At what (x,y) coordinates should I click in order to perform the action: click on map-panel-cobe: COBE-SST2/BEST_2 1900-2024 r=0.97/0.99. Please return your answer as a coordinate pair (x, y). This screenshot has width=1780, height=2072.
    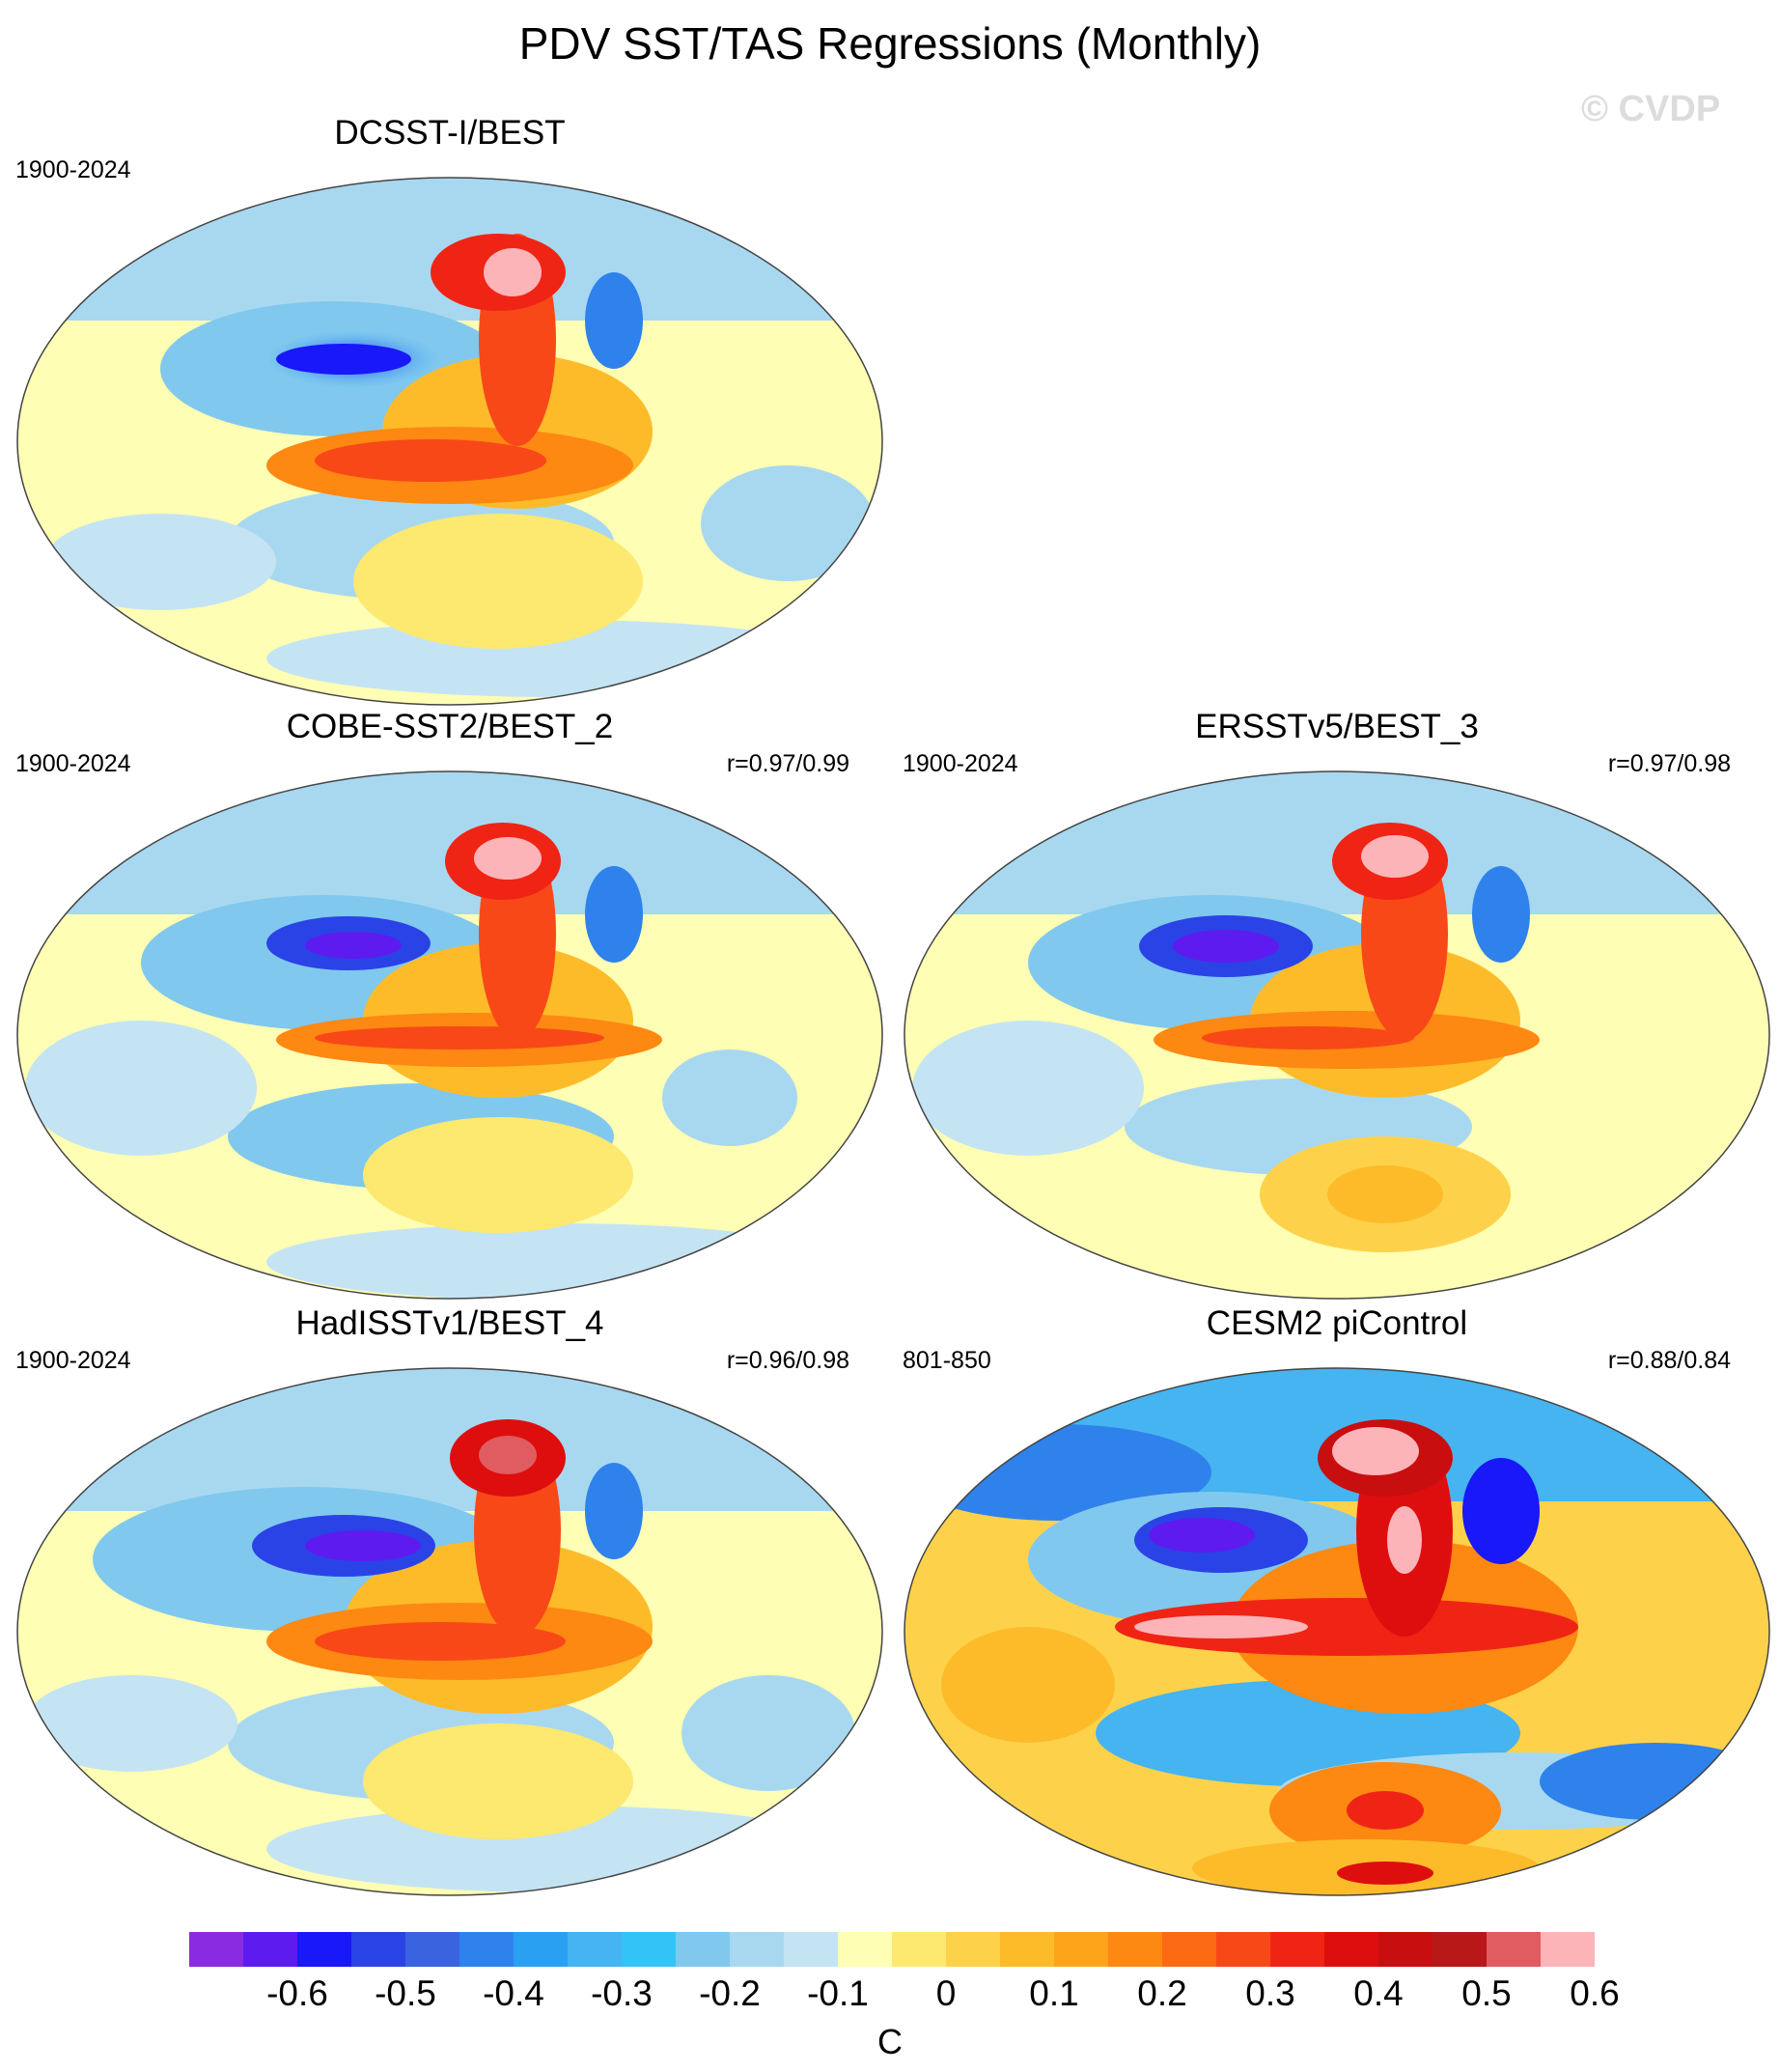
    Looking at the image, I should click on (449, 1004).